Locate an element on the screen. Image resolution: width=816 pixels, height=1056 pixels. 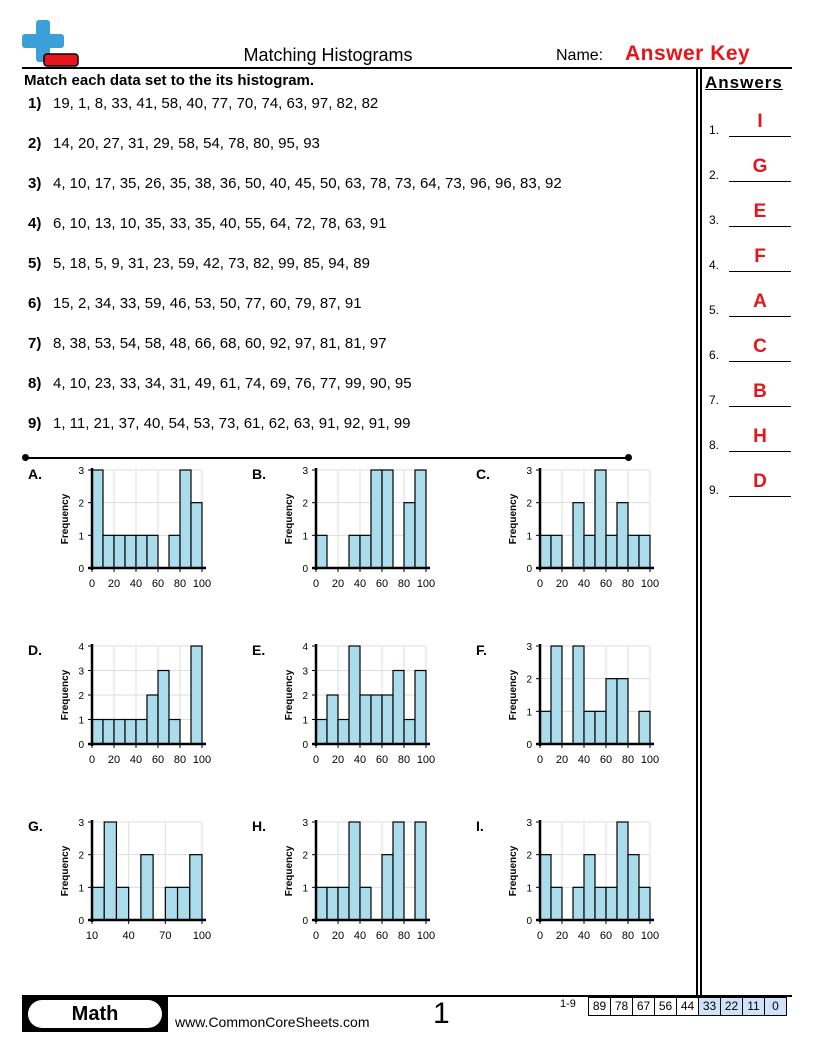
score-range-label: 1-9 is located at coordinates (568, 1004).